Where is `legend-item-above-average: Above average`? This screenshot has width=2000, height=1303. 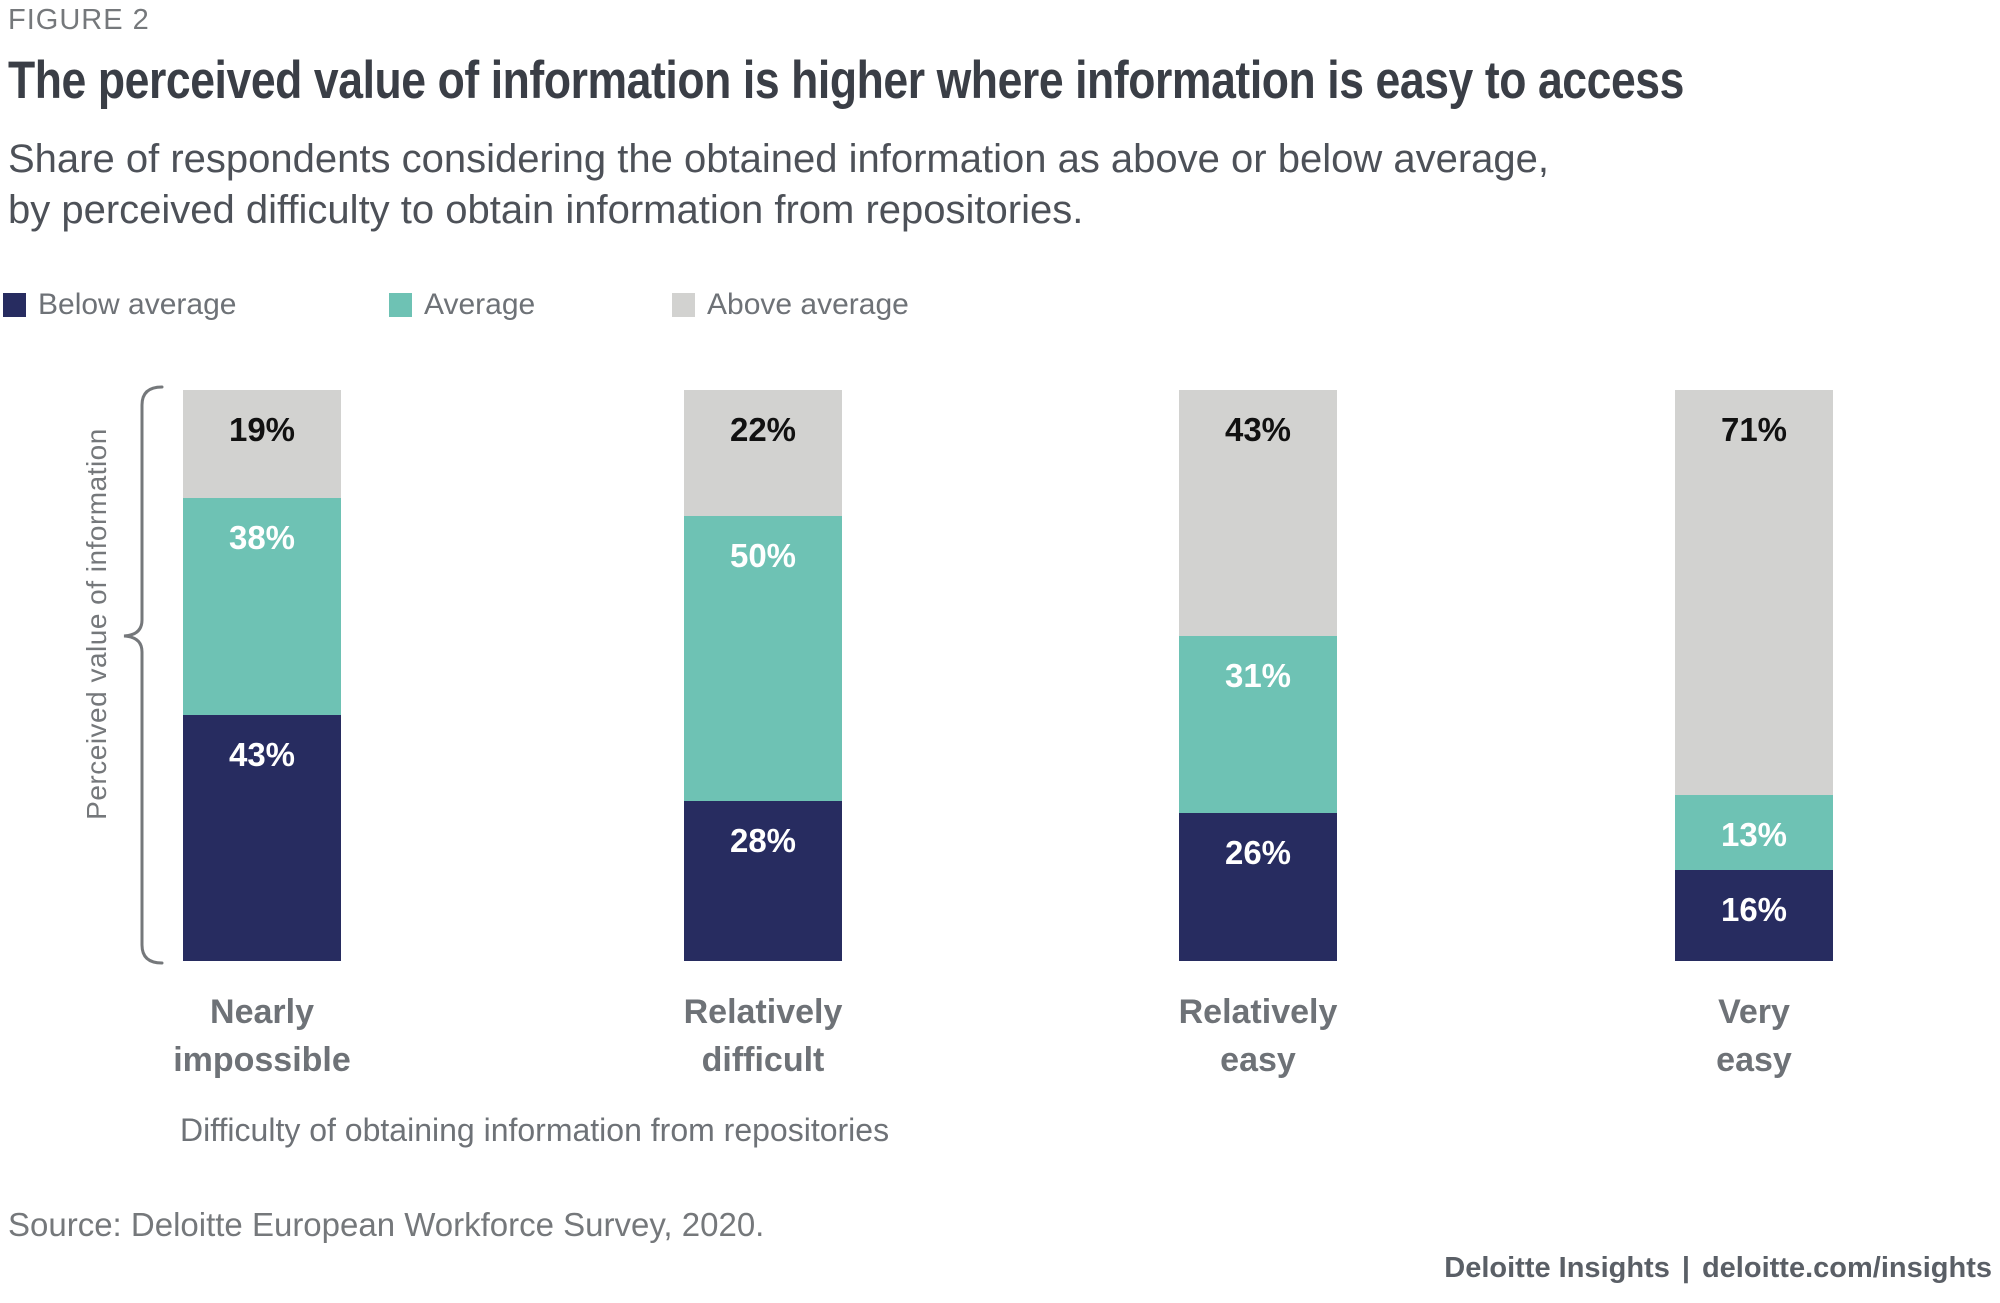 legend-item-above-average: Above average is located at coordinates (790, 305).